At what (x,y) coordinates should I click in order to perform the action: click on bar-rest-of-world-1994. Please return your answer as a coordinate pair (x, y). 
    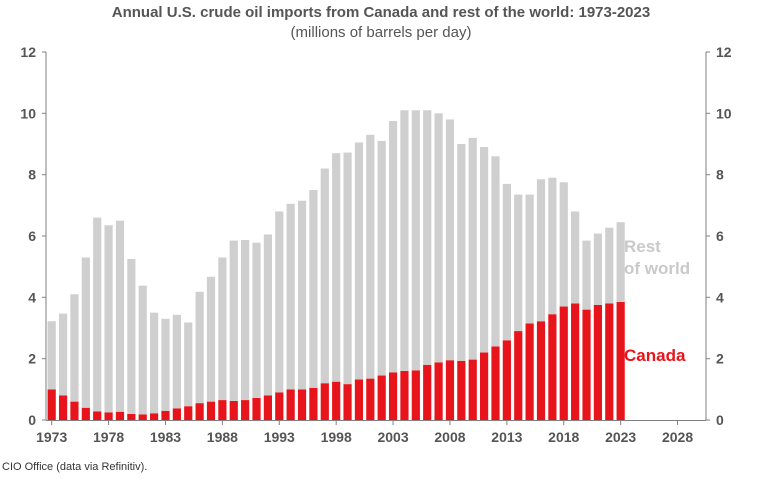
    Looking at the image, I should click on (290, 296).